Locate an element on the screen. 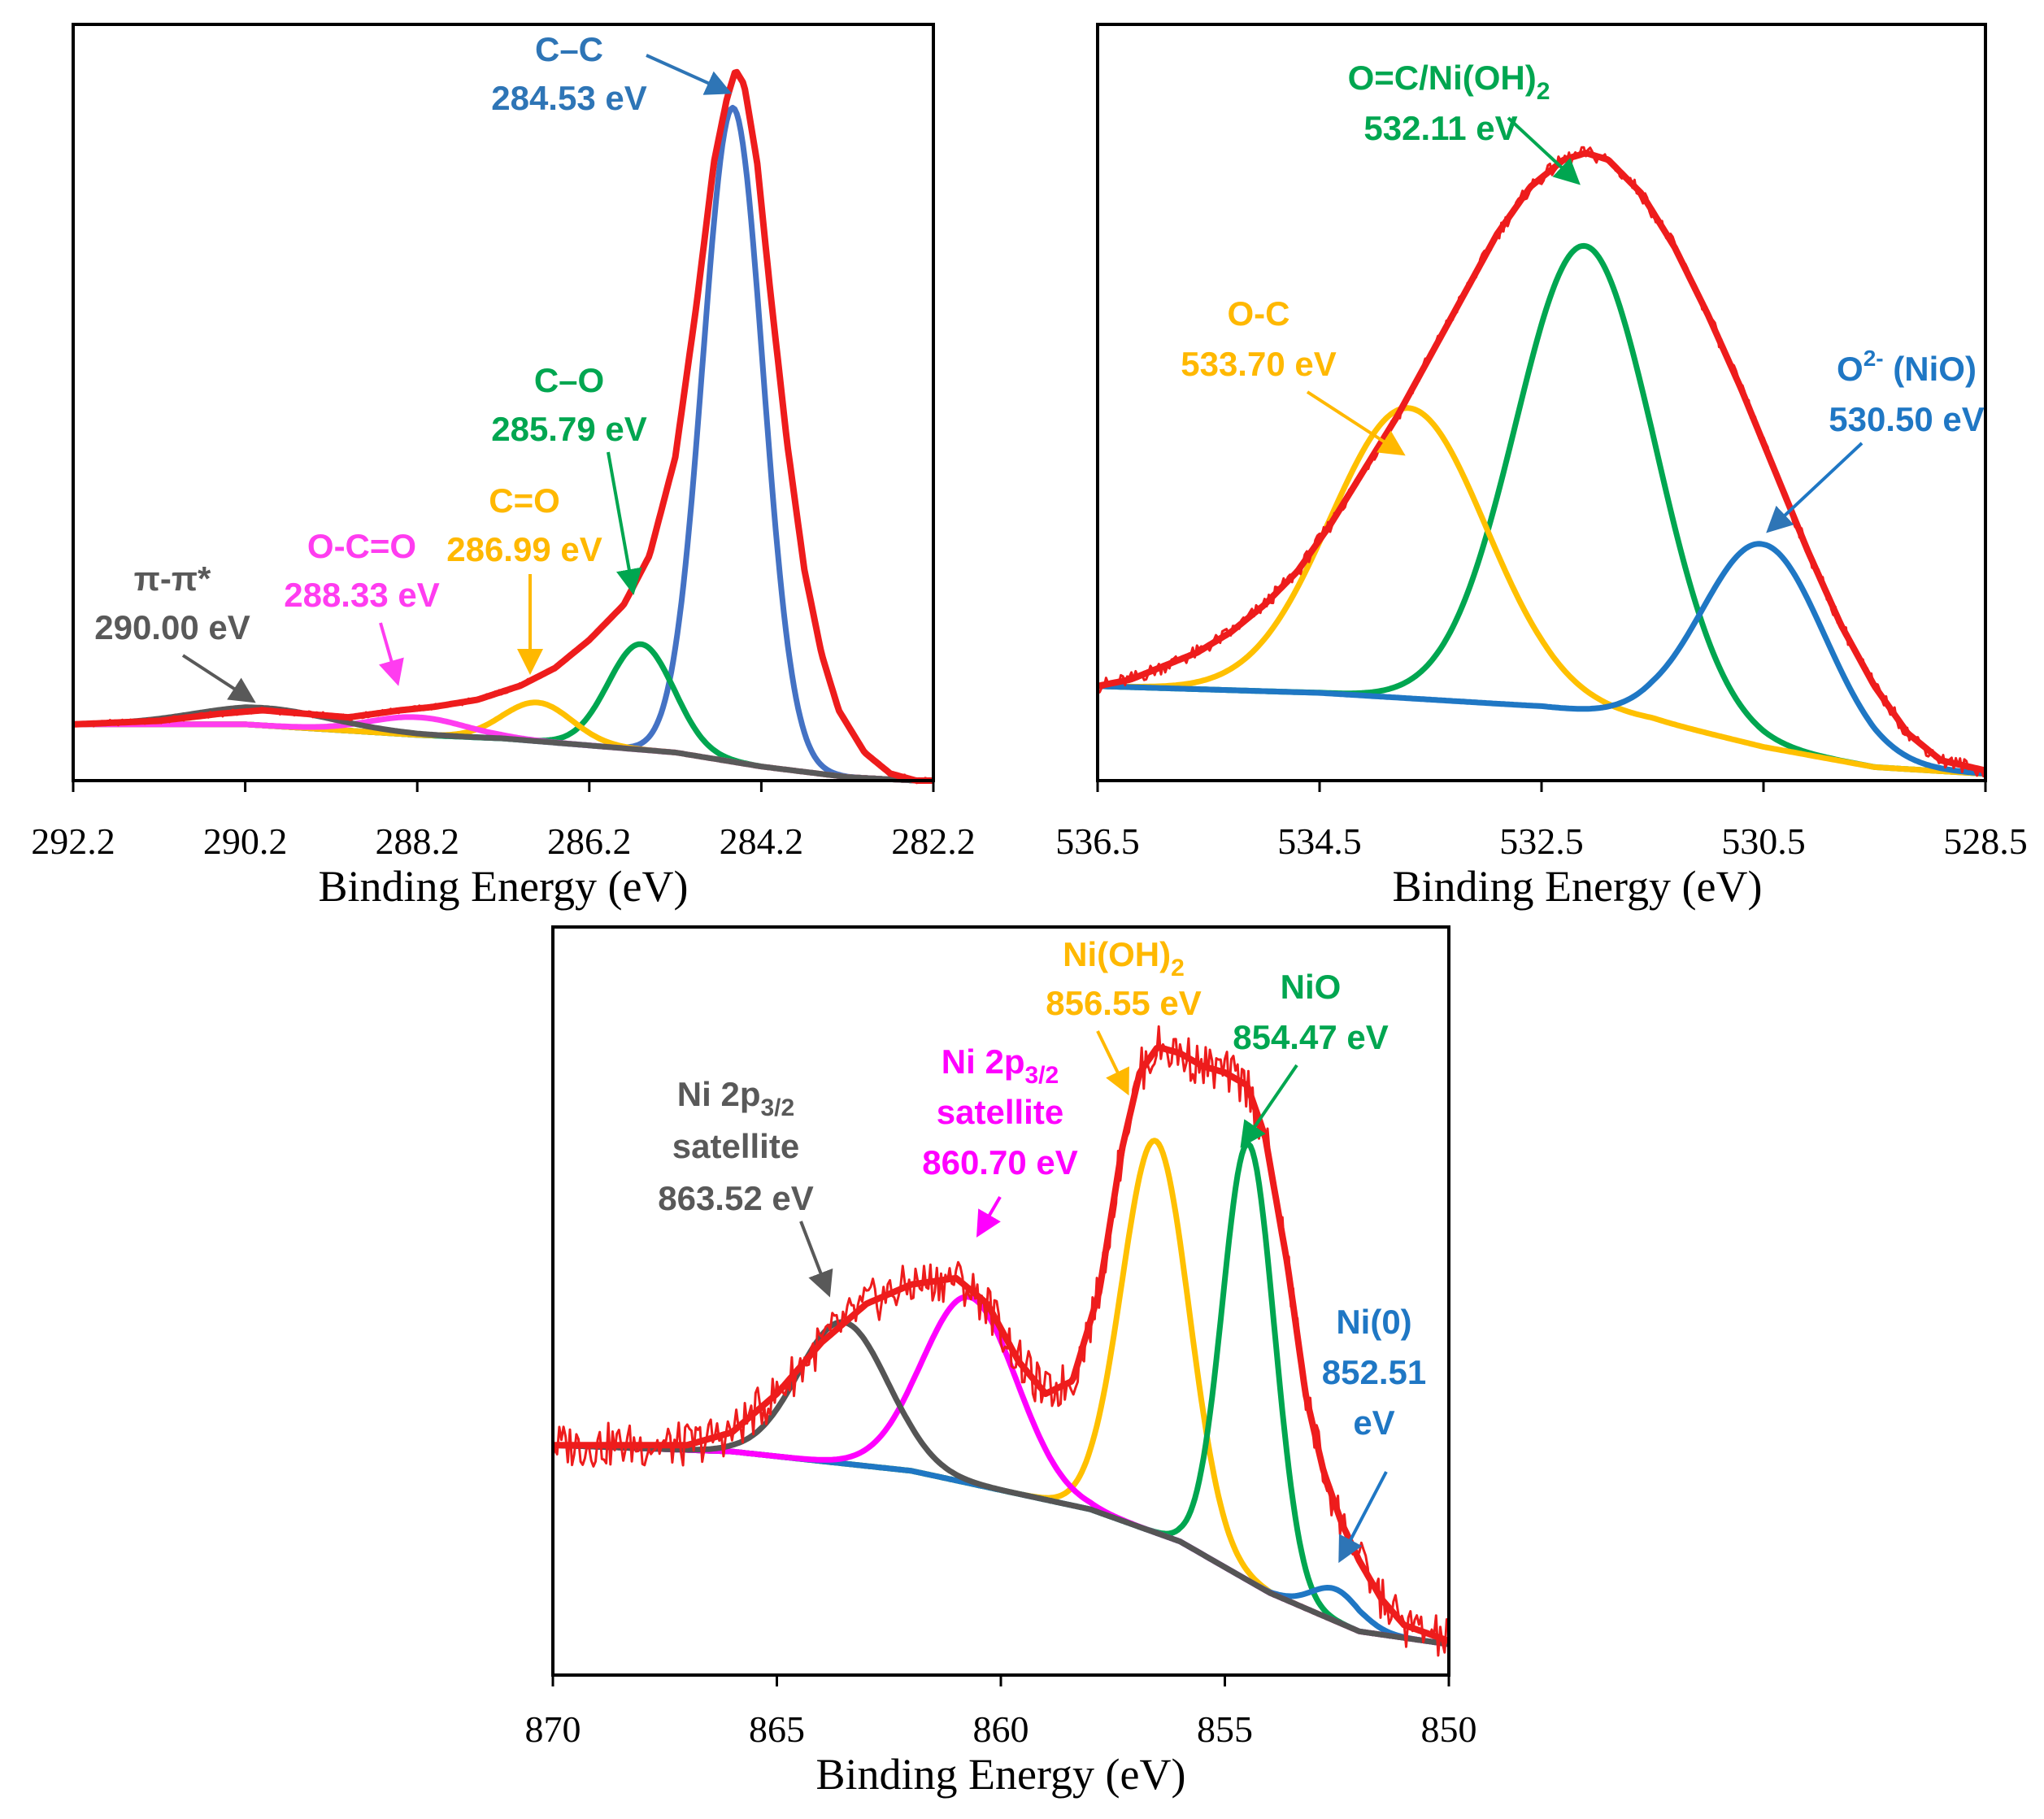 This screenshot has height=1819, width=2044. ni2p-annotation-sat-863: Ni 2p3/2 satellite 863.52 eV is located at coordinates (745, 1186).